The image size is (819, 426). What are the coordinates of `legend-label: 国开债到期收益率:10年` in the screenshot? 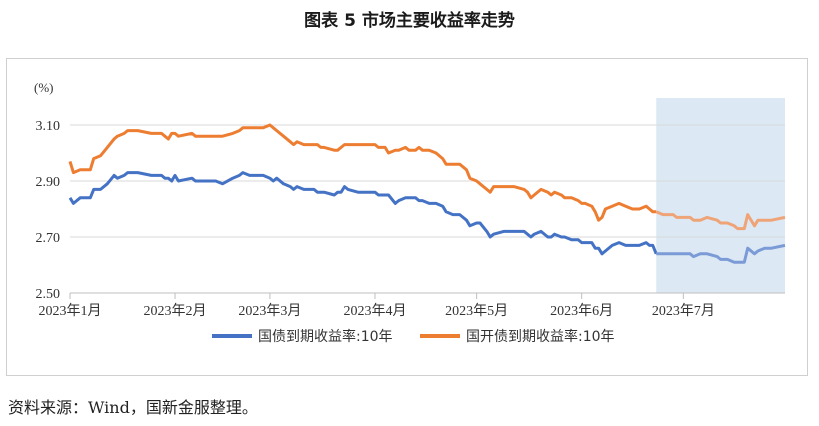 It's located at (540, 336).